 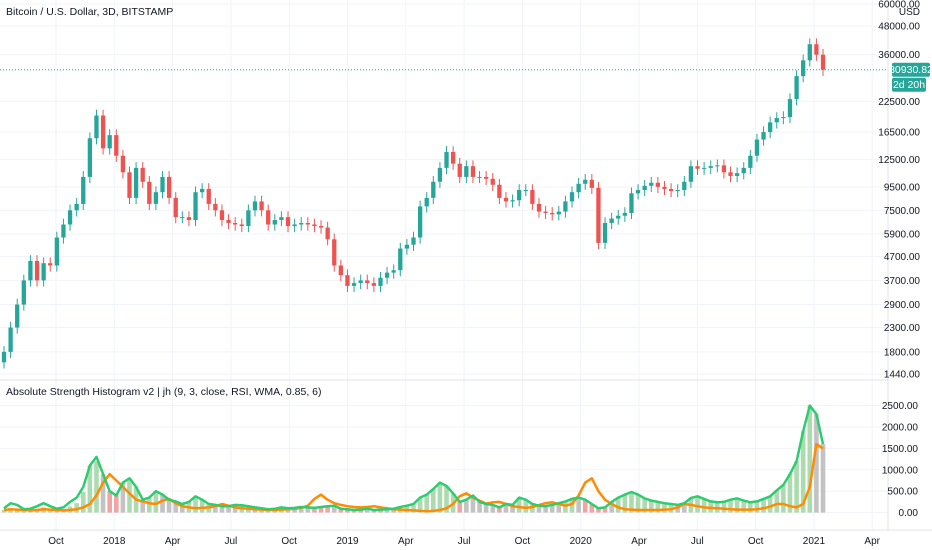 What do you see at coordinates (899, 133) in the screenshot?
I see `price-tick-label: 16500.00` at bounding box center [899, 133].